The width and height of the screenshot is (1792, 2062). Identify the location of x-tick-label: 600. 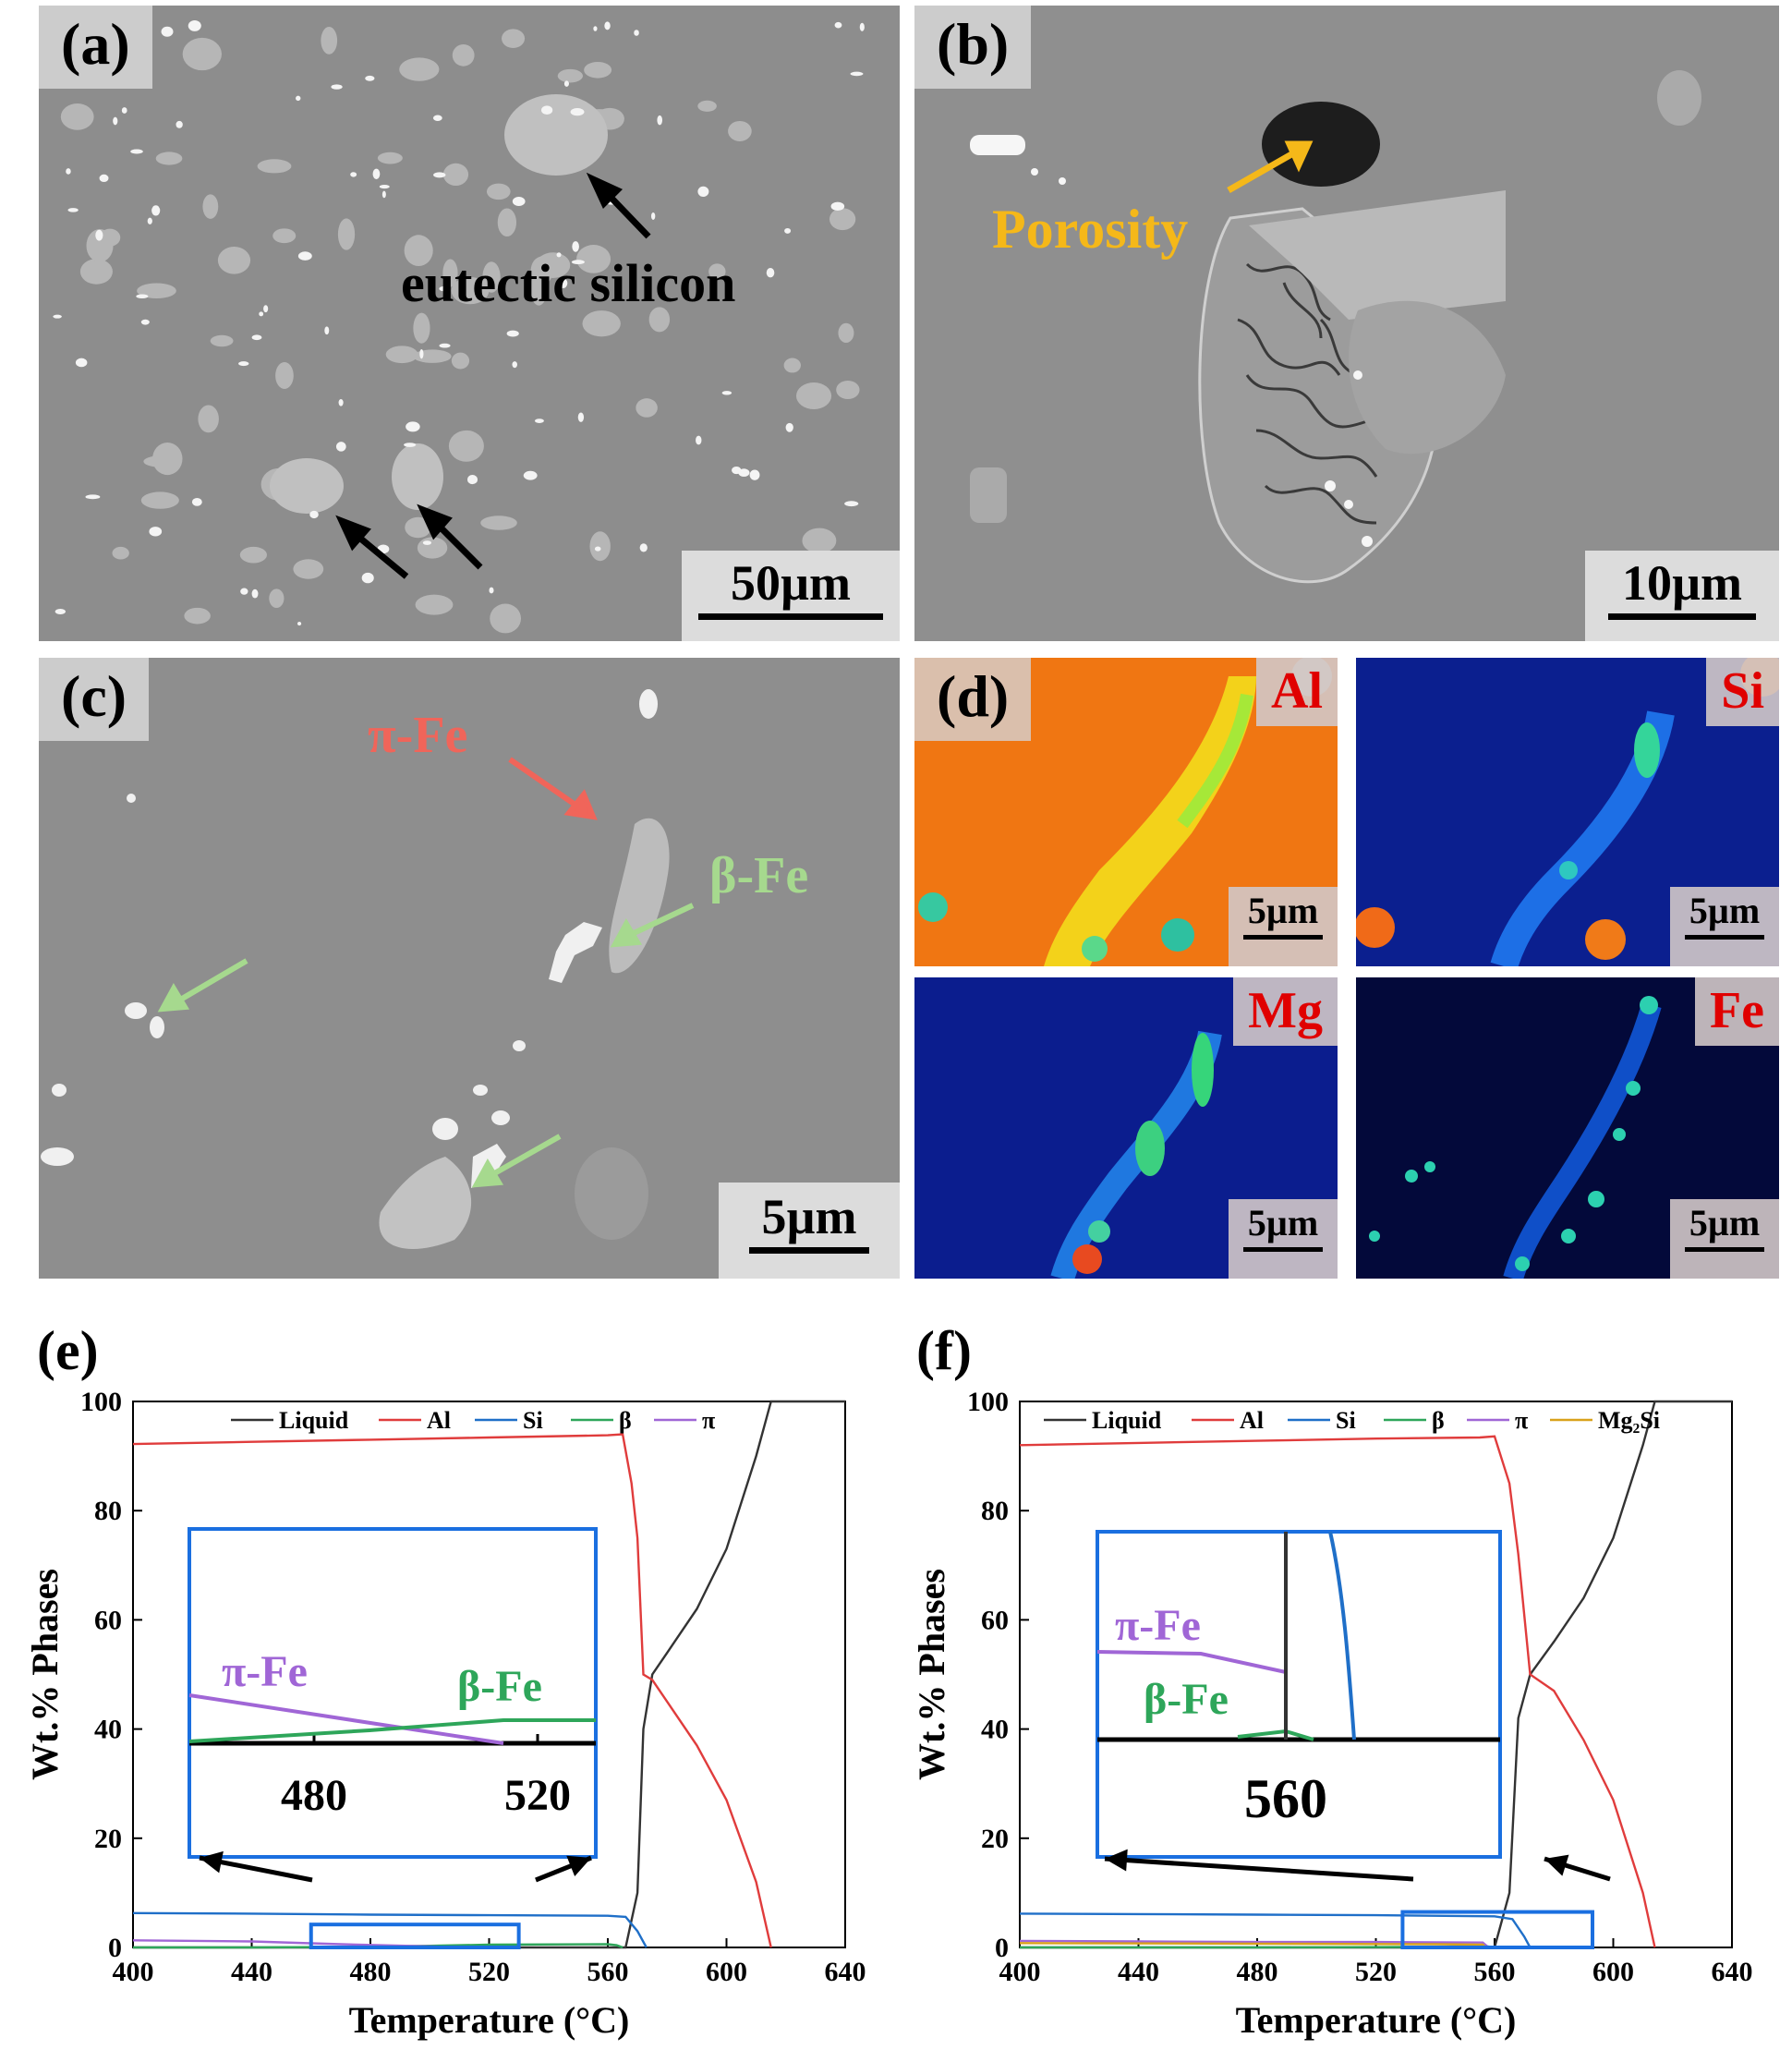
(727, 1972).